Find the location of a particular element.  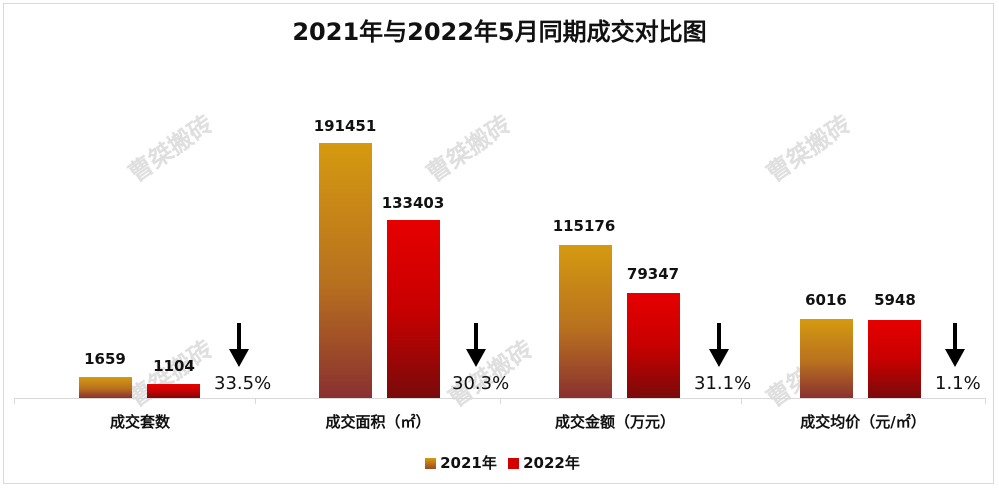

chart-title: 2021年与2022年5月同期成交对比图 is located at coordinates (499, 32).